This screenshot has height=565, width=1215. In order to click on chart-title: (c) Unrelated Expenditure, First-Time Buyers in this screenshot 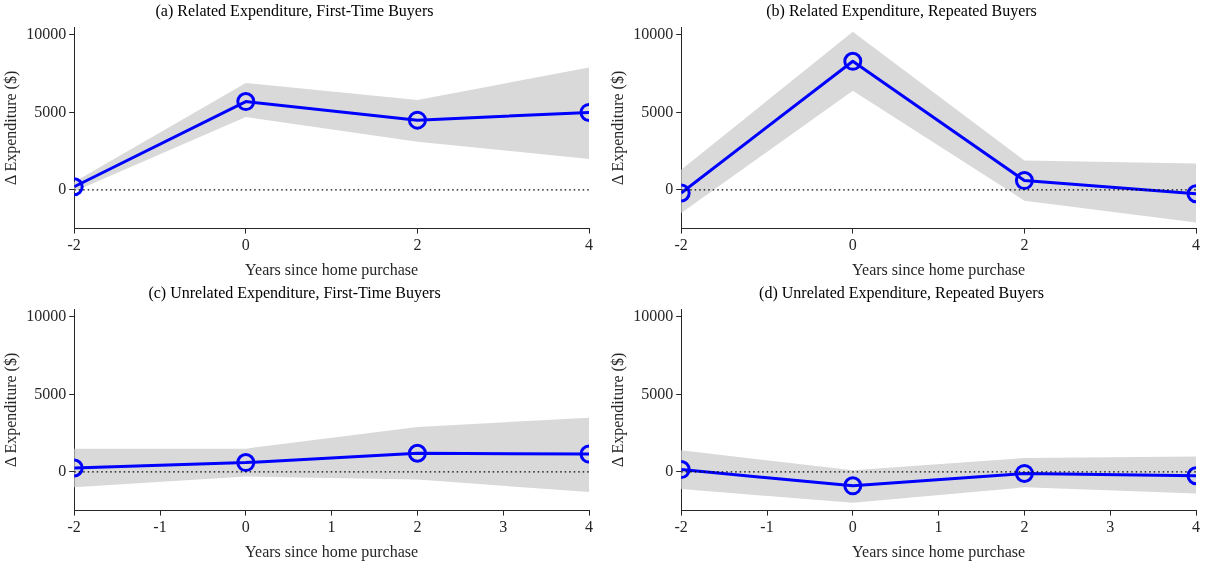, I will do `click(294, 292)`.